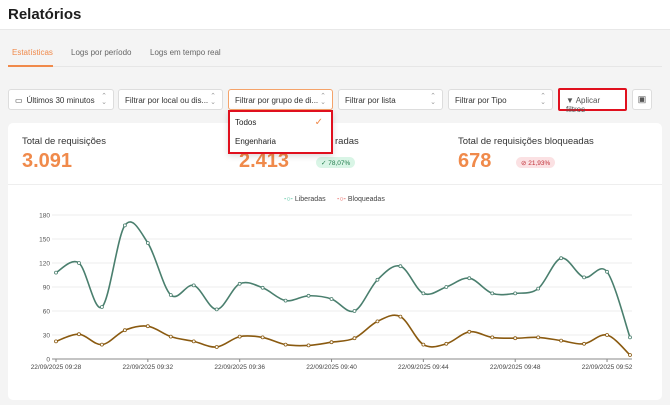  Describe the element at coordinates (423, 367) in the screenshot. I see `x-tick-label: 22/09/2025 09:44` at that location.